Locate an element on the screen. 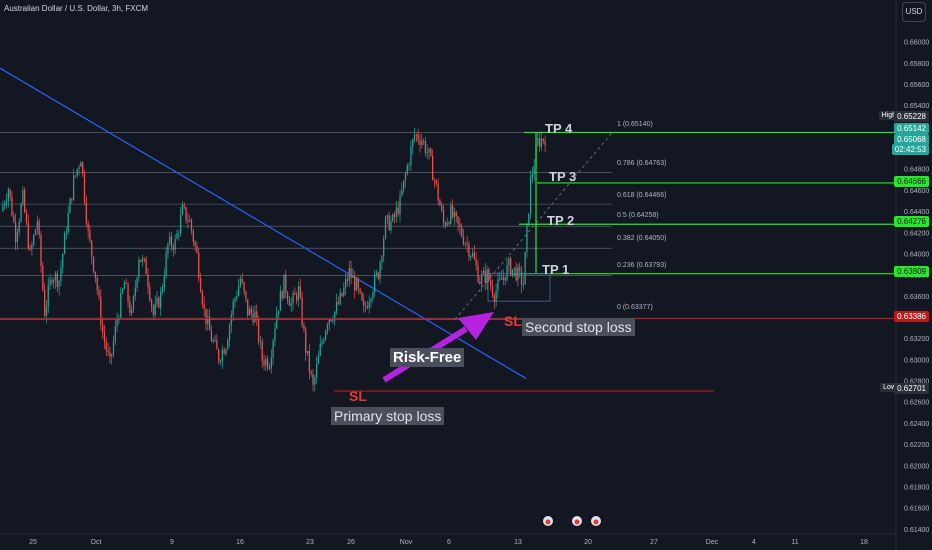  tp2-label: TP 2 is located at coordinates (561, 220).